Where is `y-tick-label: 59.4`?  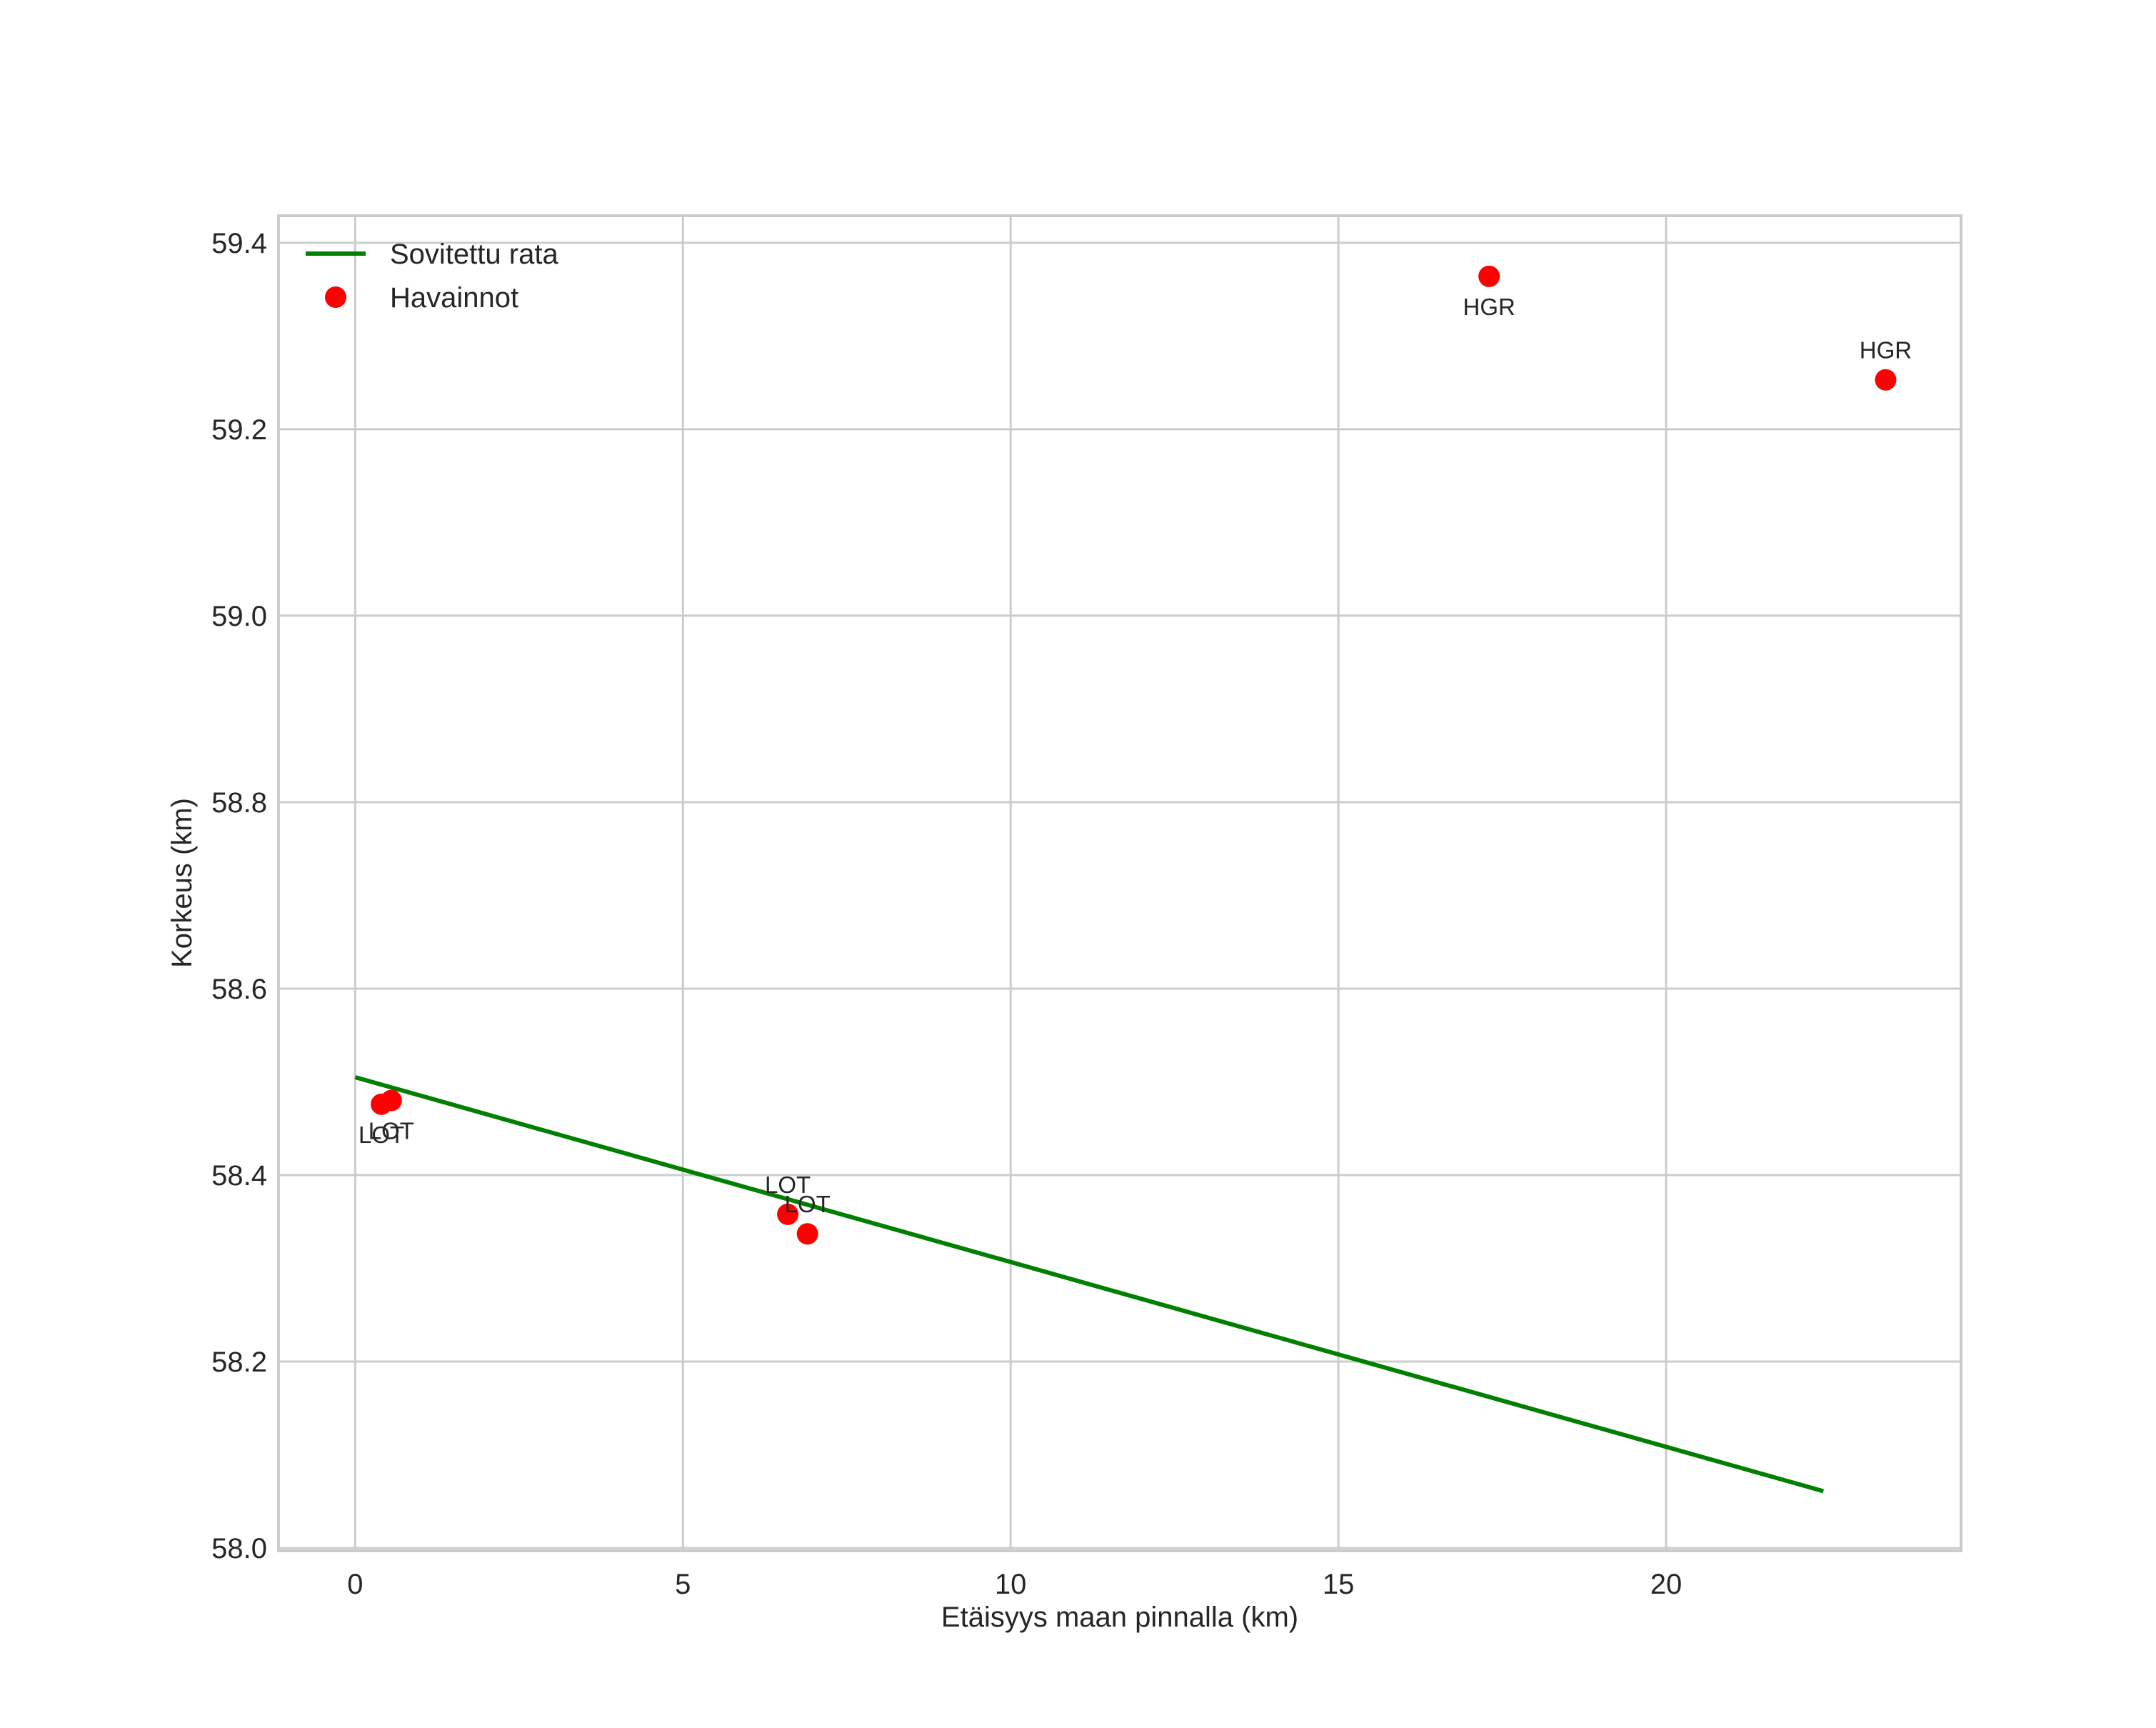 y-tick-label: 59.4 is located at coordinates (239, 243).